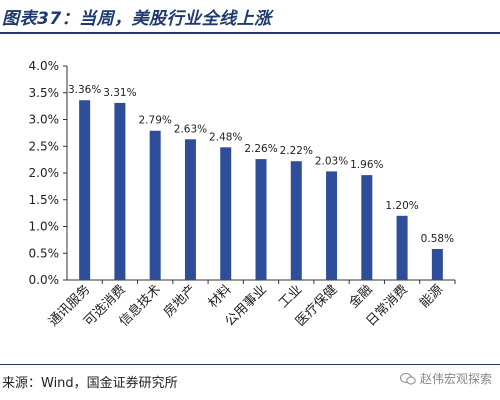 The height and width of the screenshot is (400, 500). I want to click on source-note: 来源：Wind，国金证券研究所, so click(90, 383).